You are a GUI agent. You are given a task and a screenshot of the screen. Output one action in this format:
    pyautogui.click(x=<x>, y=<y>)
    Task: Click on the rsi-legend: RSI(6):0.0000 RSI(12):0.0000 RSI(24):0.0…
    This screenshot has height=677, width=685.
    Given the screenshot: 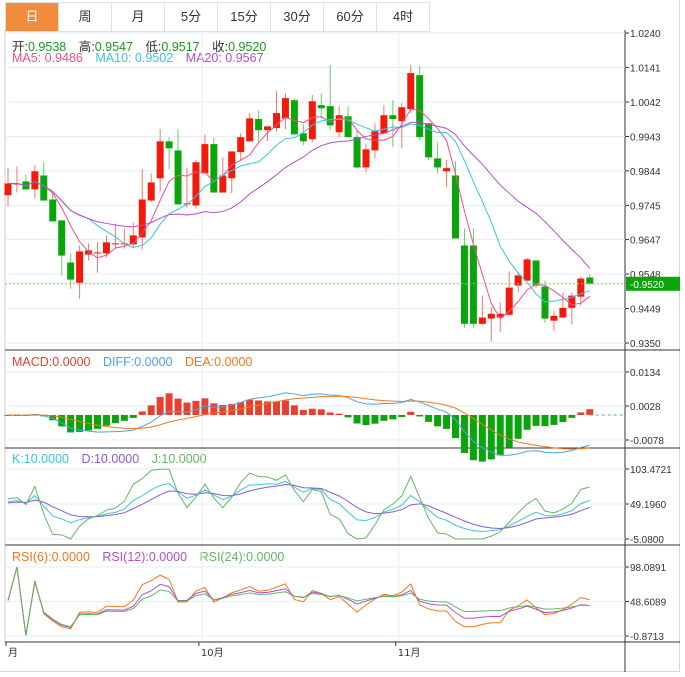 What is the action you would take?
    pyautogui.click(x=152, y=557)
    